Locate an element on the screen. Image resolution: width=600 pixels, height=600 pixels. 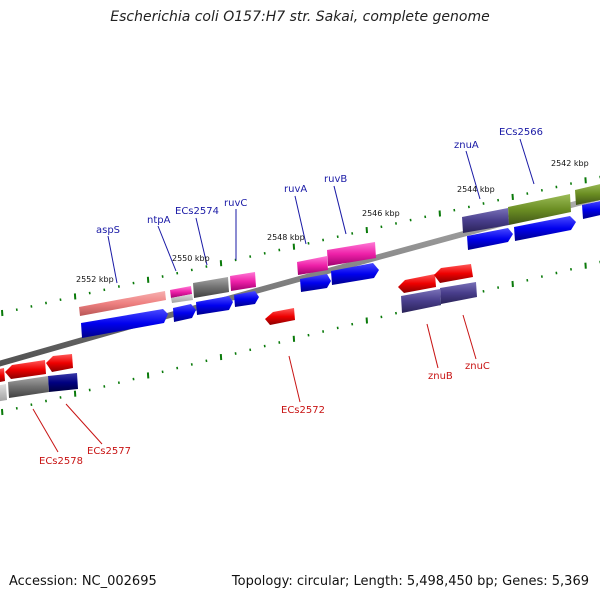
leader-znuB is located at coordinates (432, 346).